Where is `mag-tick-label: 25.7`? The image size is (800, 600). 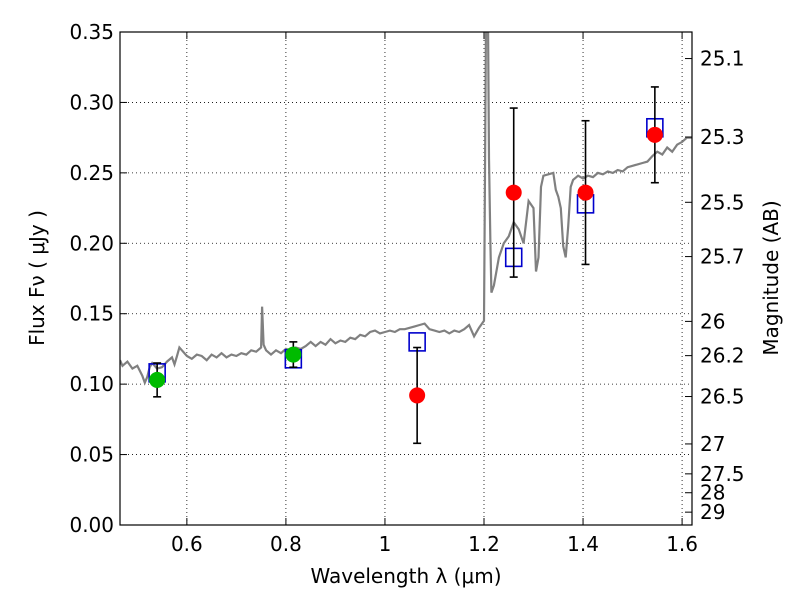 mag-tick-label: 25.7 is located at coordinates (722, 257).